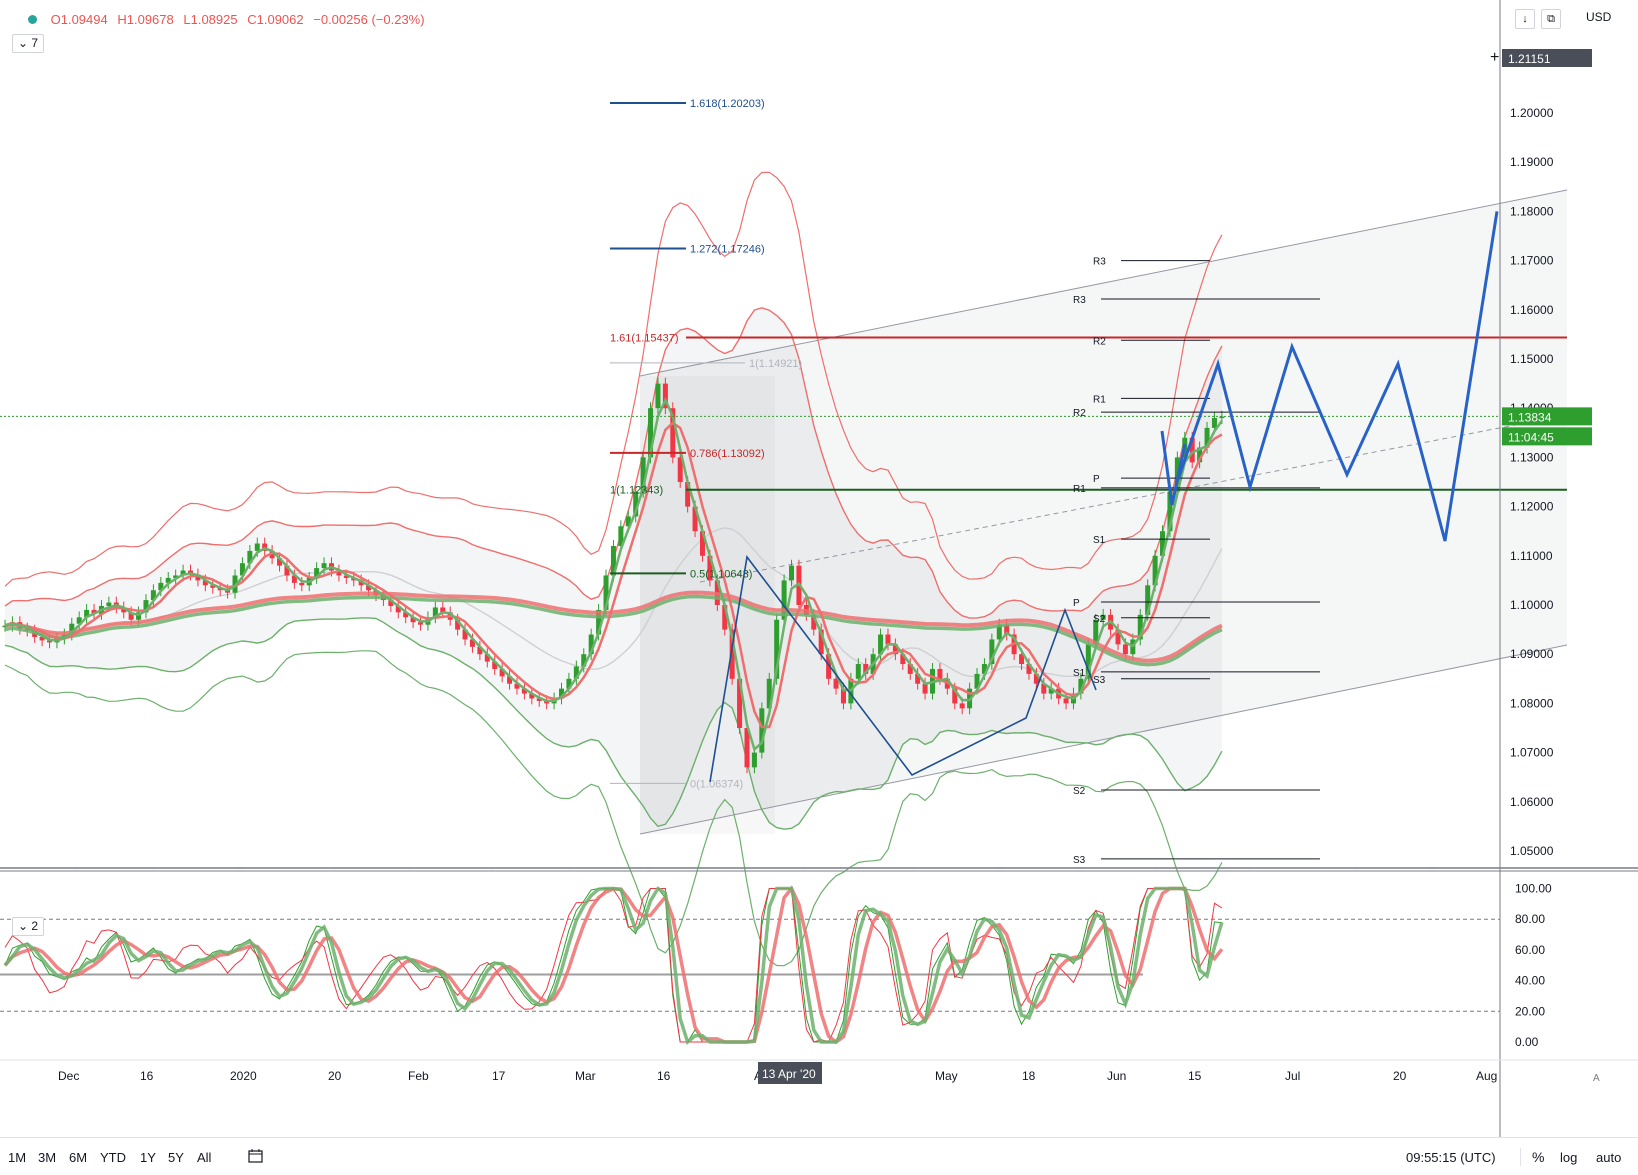 The width and height of the screenshot is (1638, 1175). Describe the element at coordinates (613, 630) in the screenshot. I see `ema-slow-green` at that location.